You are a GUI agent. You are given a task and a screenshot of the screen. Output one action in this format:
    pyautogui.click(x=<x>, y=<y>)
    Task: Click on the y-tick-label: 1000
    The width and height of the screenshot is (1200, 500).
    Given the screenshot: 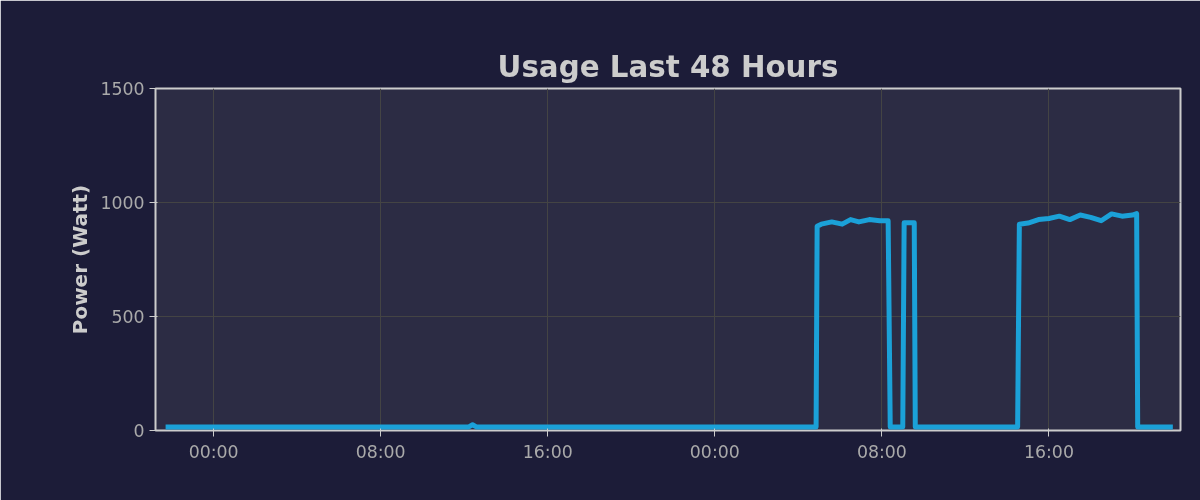 What is the action you would take?
    pyautogui.click(x=122, y=203)
    